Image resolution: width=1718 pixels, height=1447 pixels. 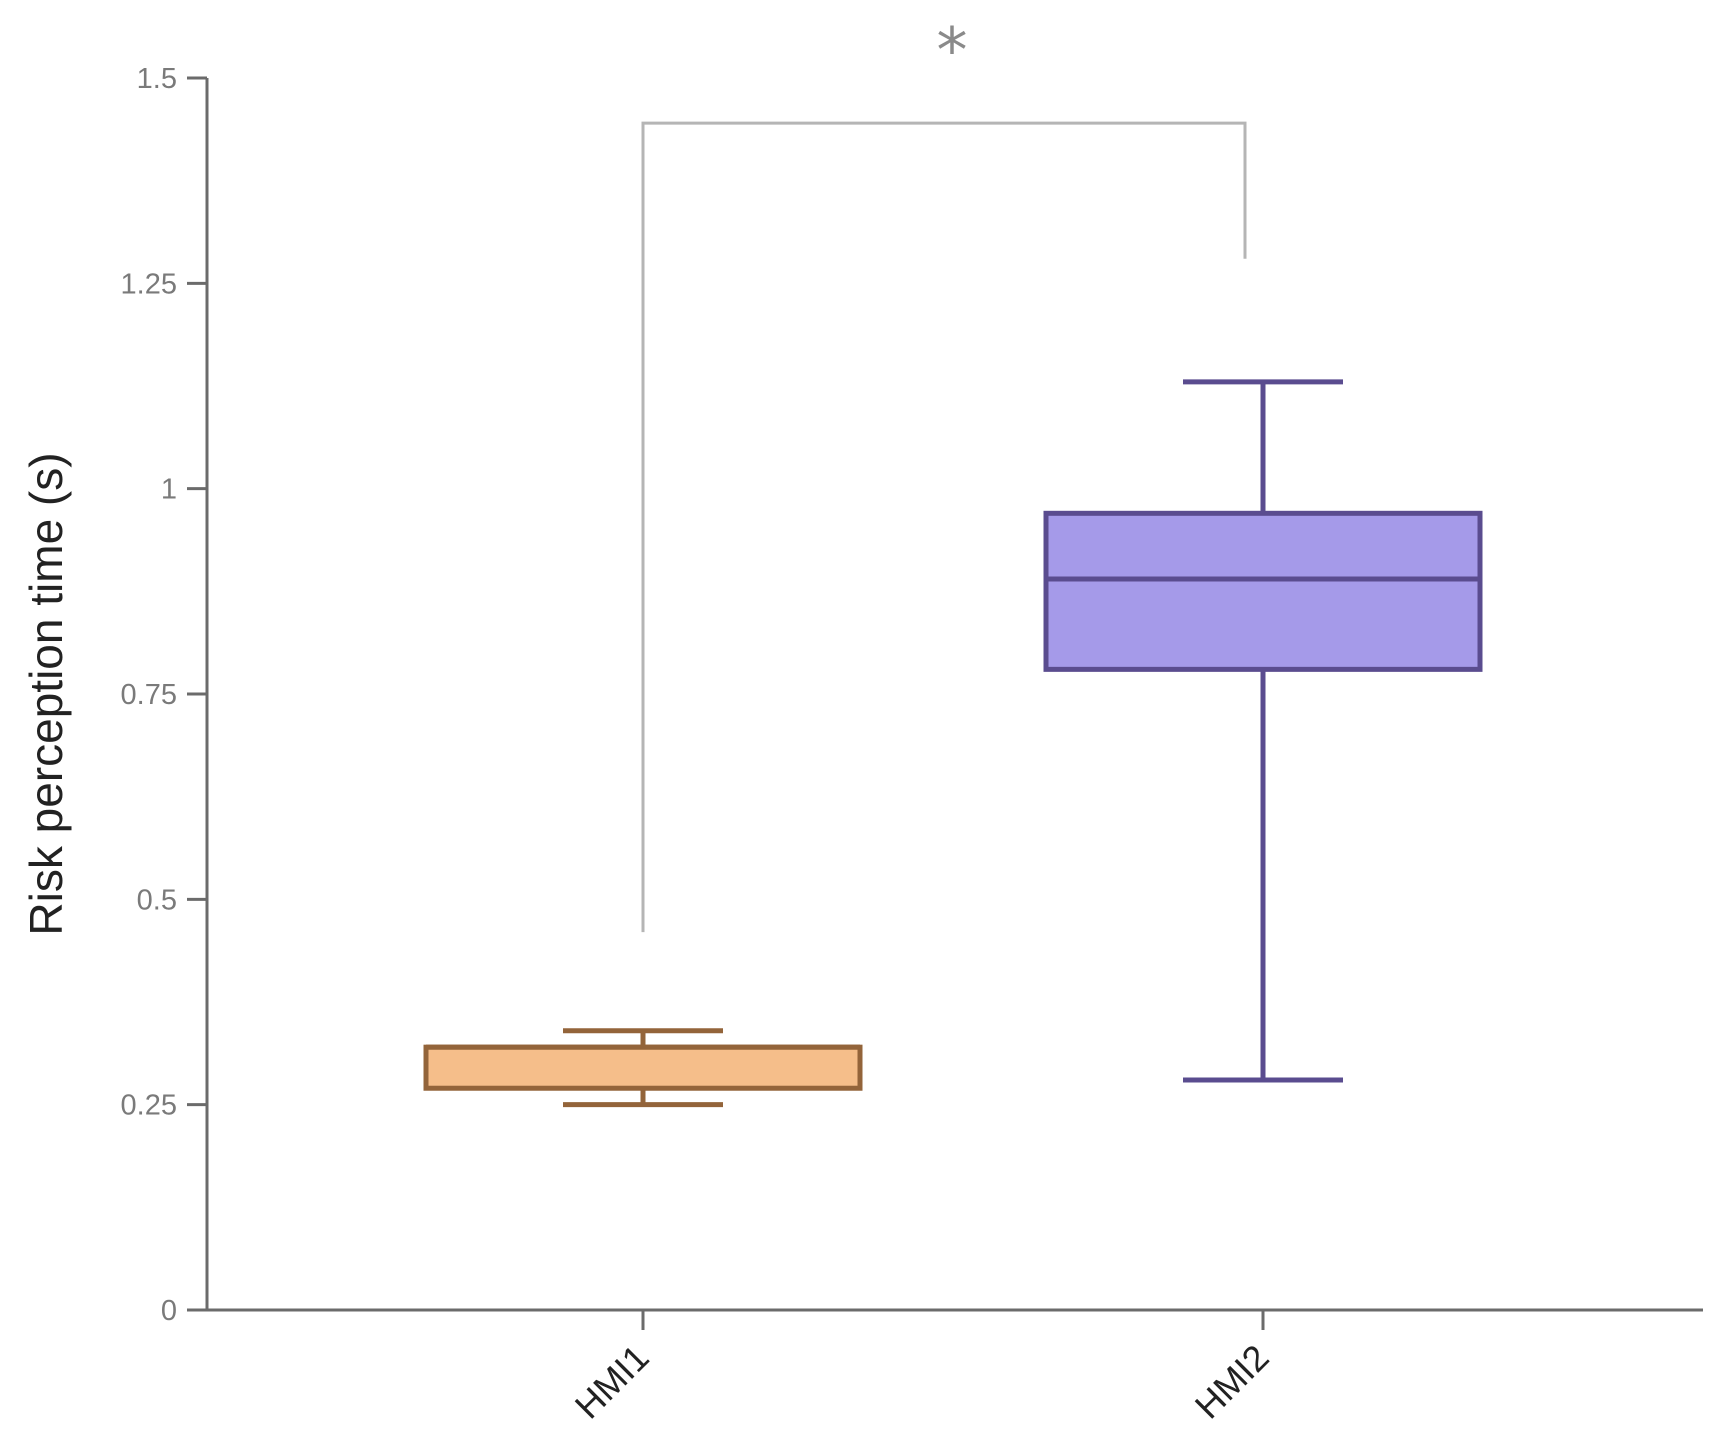 What do you see at coordinates (157, 79) in the screenshot?
I see `y-tick-label: 1.5` at bounding box center [157, 79].